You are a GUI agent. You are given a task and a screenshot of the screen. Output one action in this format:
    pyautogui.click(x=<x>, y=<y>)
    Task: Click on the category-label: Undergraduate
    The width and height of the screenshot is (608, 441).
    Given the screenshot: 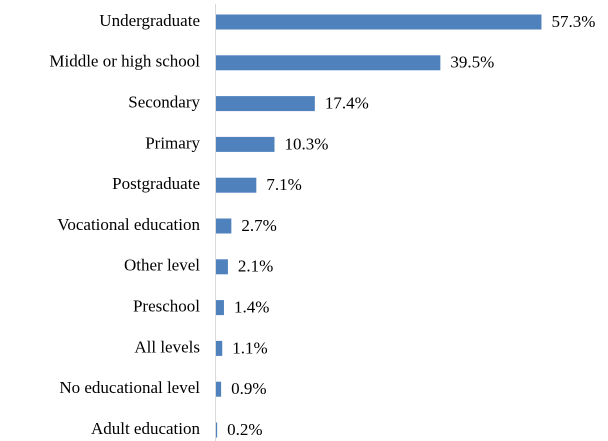 What is the action you would take?
    pyautogui.click(x=149, y=20)
    